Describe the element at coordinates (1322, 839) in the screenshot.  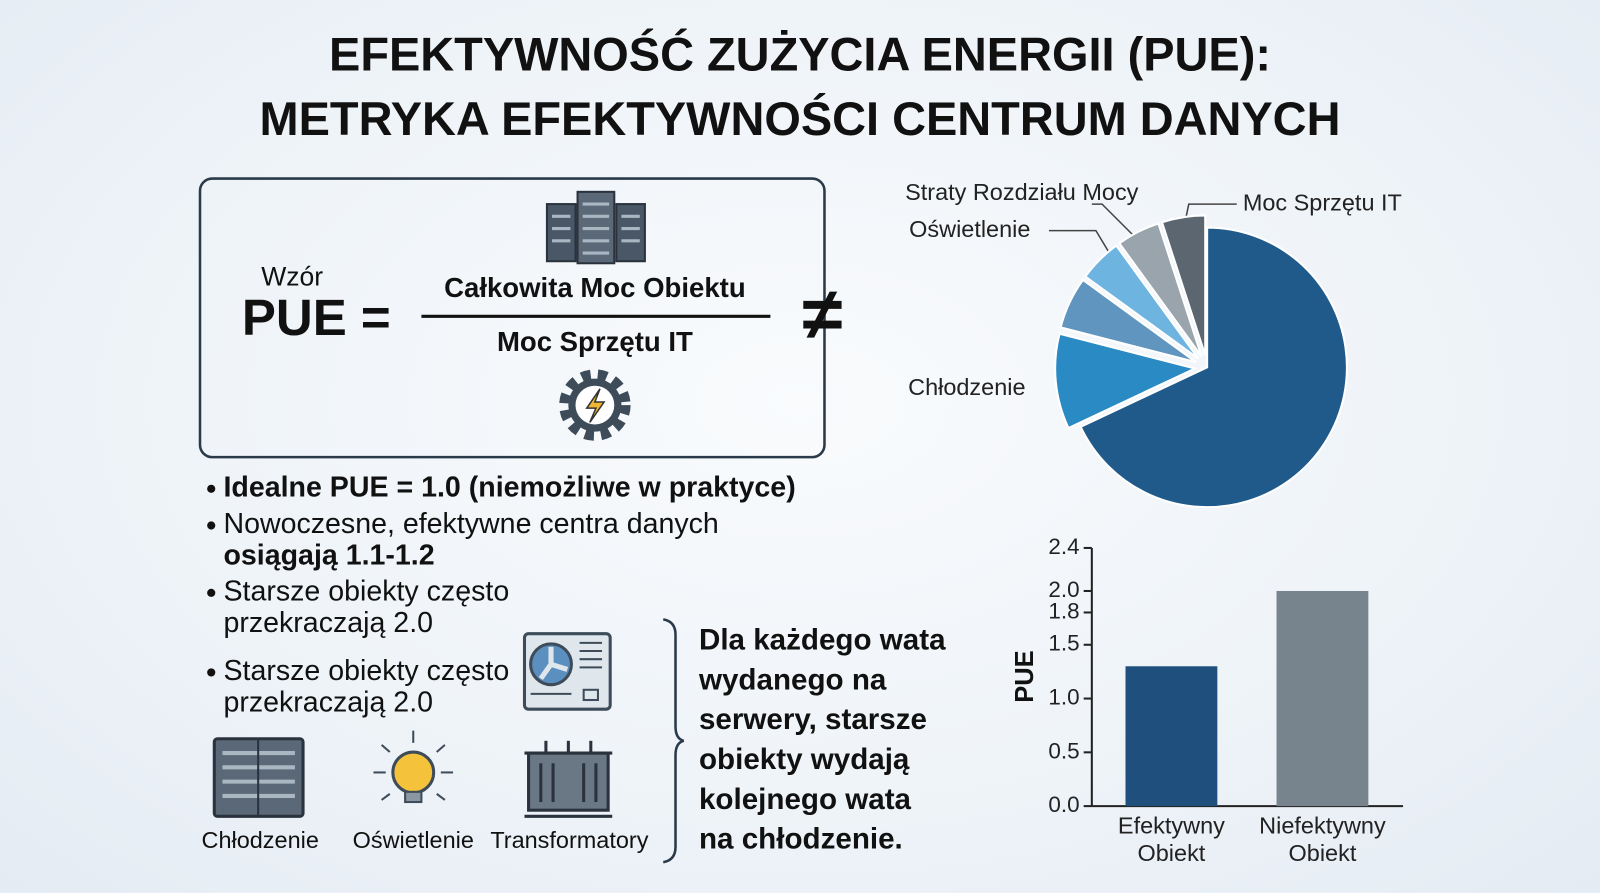
I see `x-tick-label: Niefektywny Obiekt` at that location.